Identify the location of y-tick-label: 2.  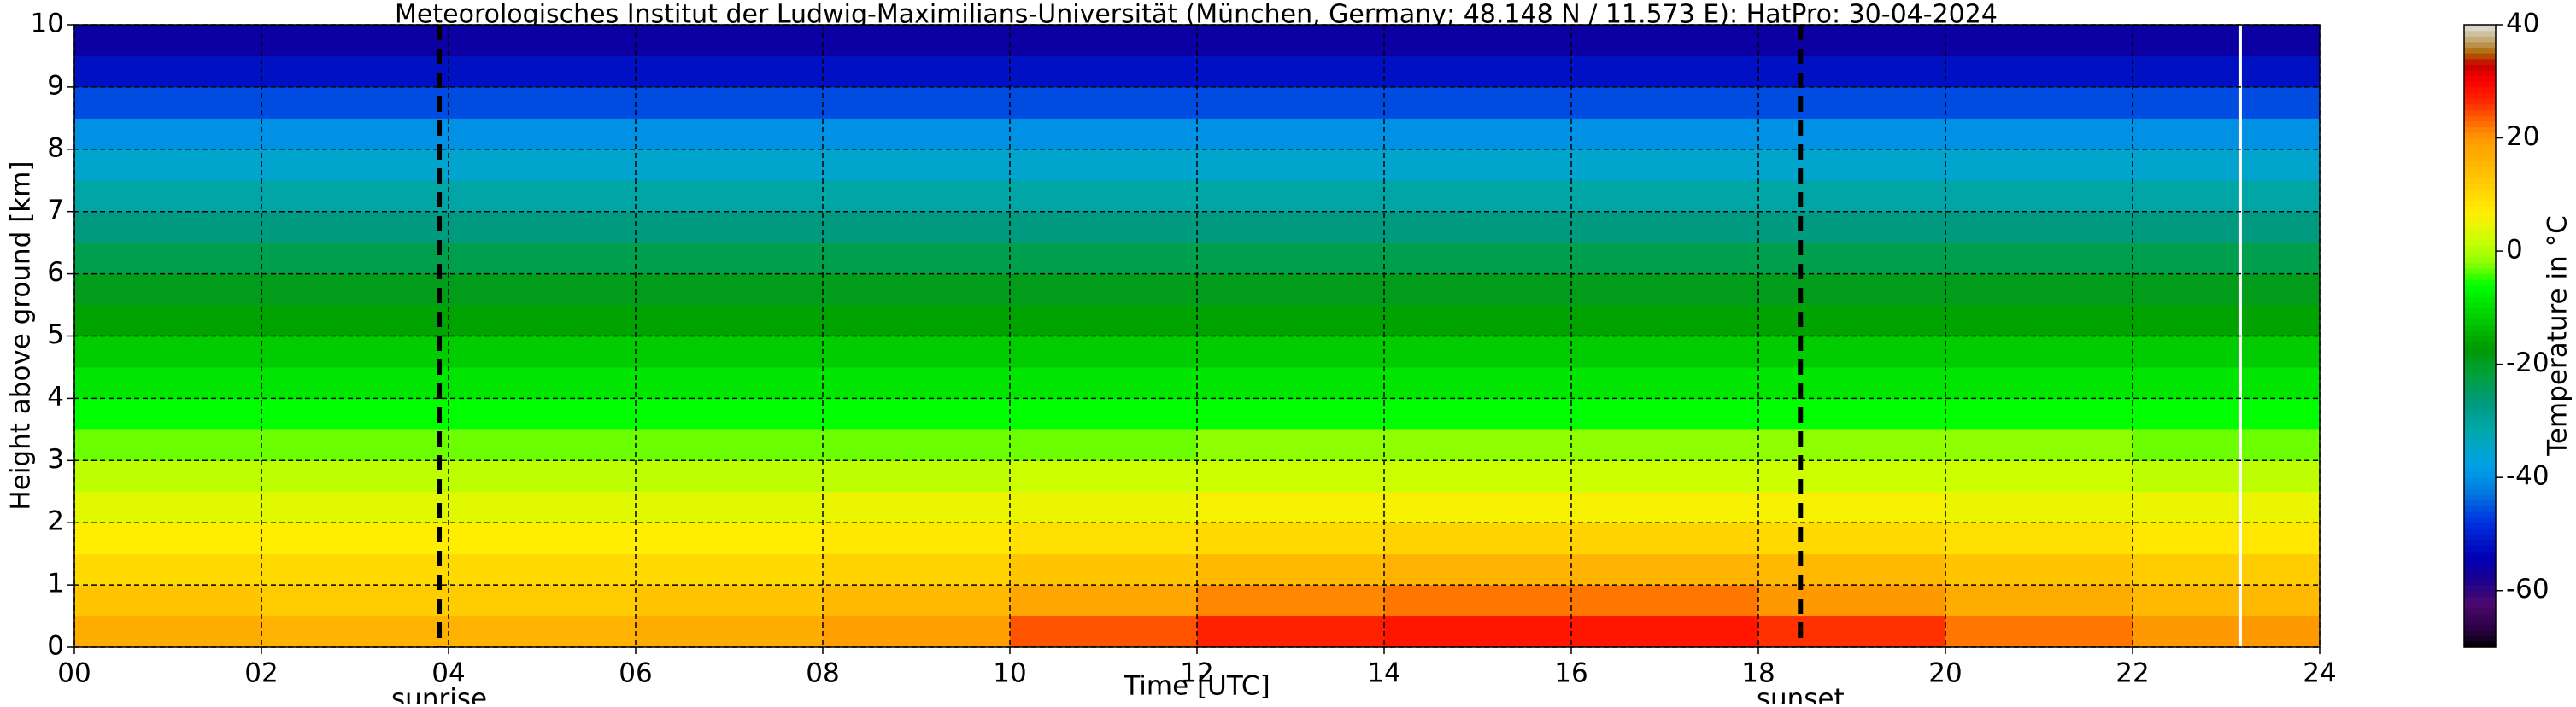
(55, 521).